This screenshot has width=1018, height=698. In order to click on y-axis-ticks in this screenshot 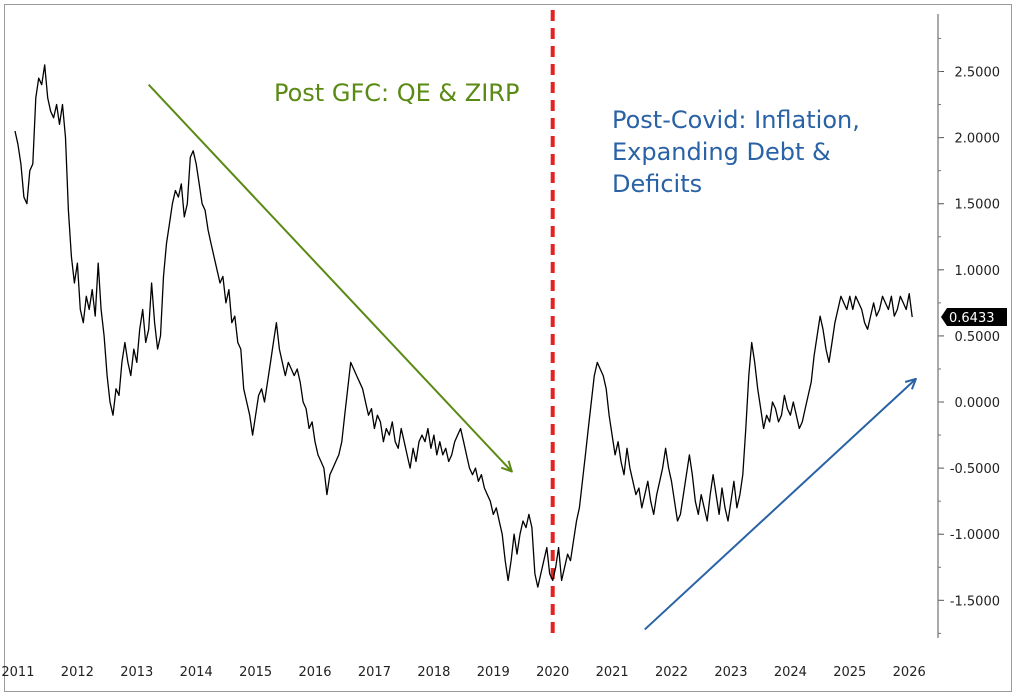, I will do `click(941, 335)`.